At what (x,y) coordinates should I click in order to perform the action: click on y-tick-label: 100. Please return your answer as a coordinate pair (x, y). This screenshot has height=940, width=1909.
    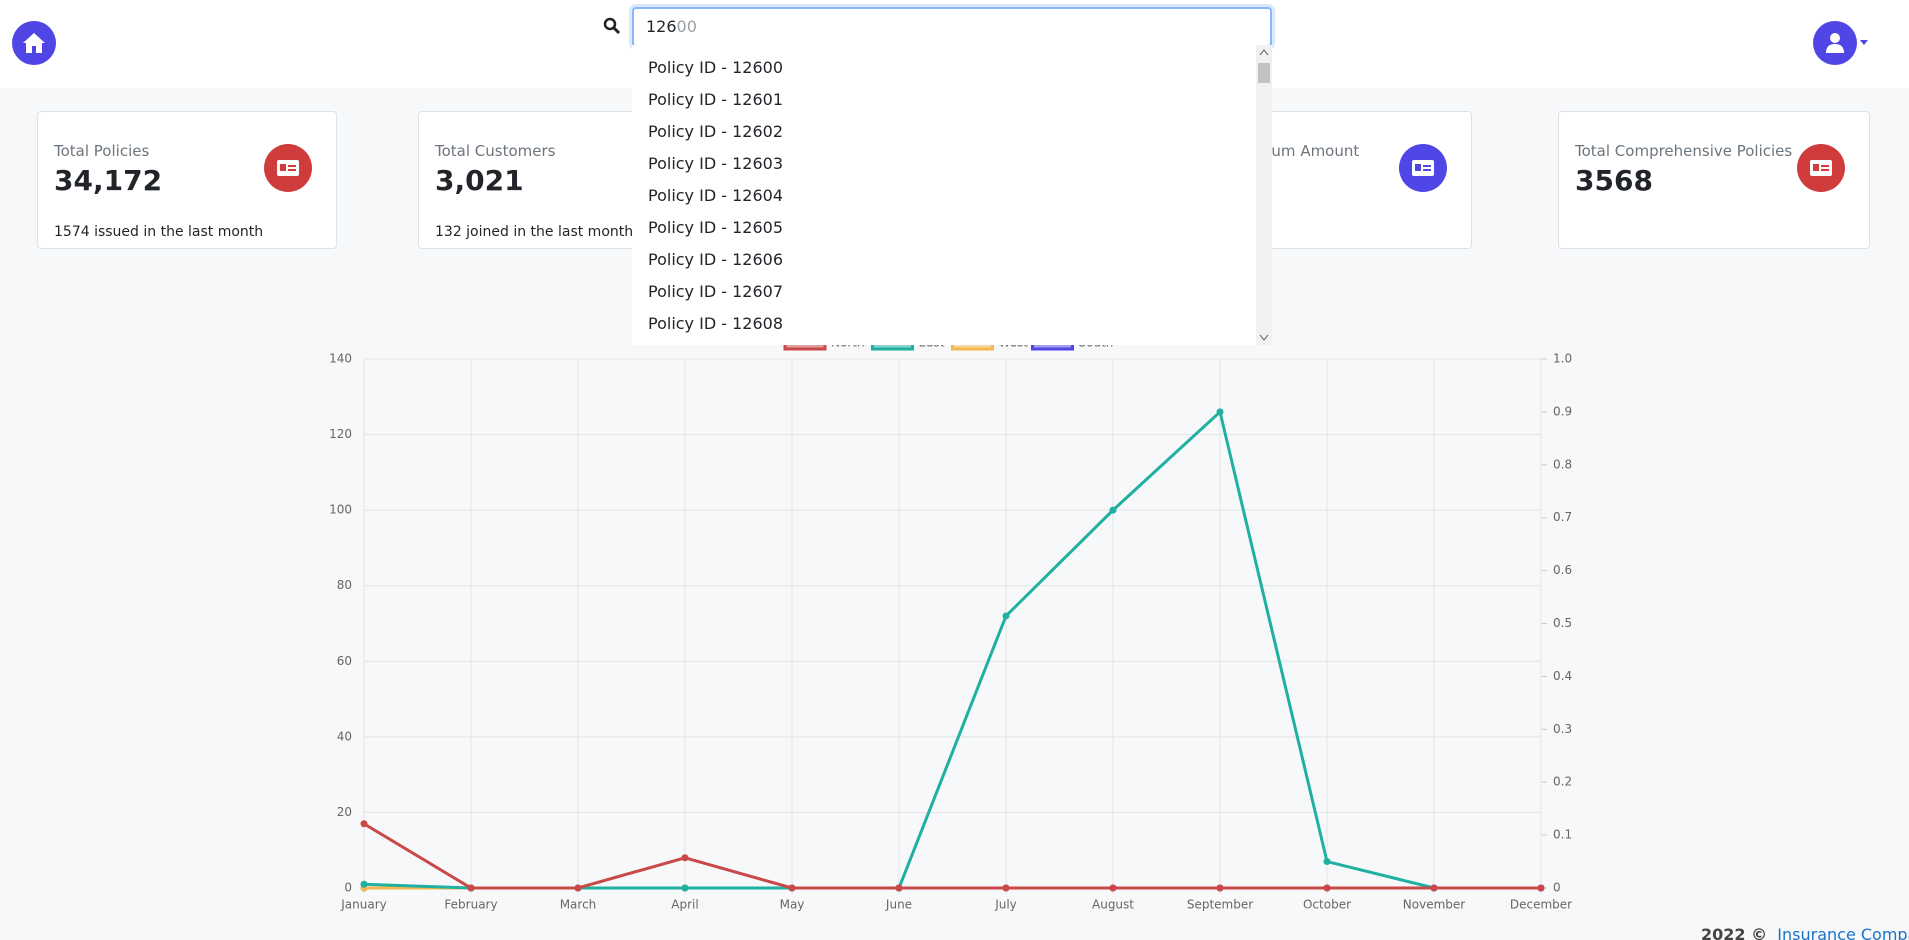
    Looking at the image, I should click on (340, 510).